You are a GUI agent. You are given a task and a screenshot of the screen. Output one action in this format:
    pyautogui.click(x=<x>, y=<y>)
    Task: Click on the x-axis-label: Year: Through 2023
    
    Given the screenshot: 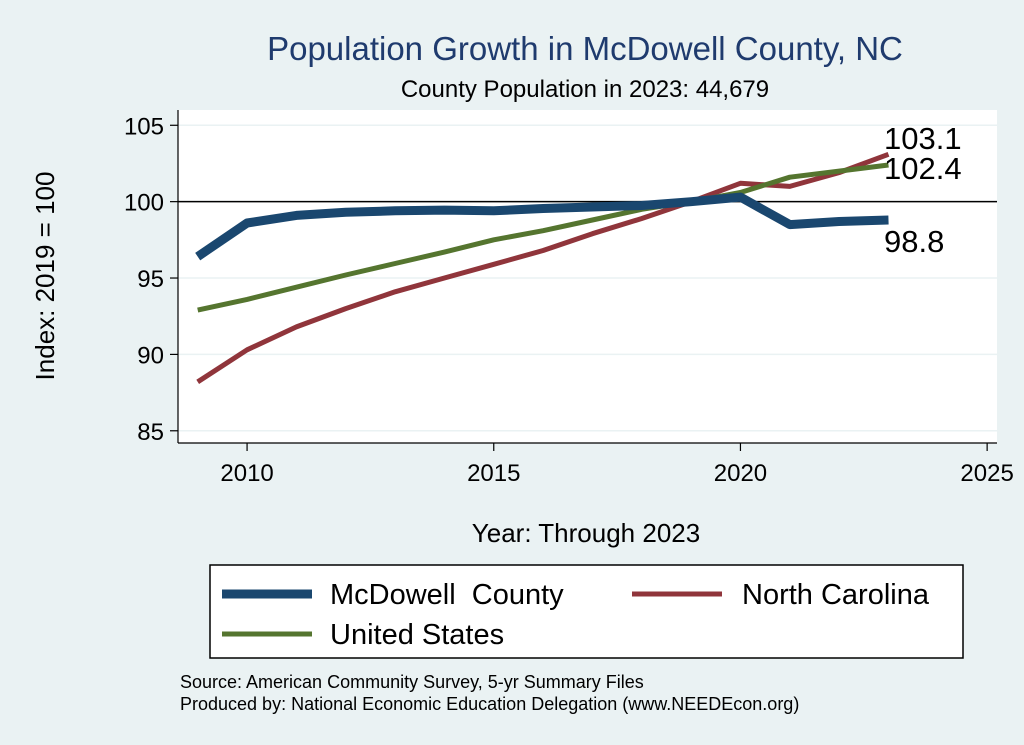 What is the action you would take?
    pyautogui.click(x=586, y=533)
    